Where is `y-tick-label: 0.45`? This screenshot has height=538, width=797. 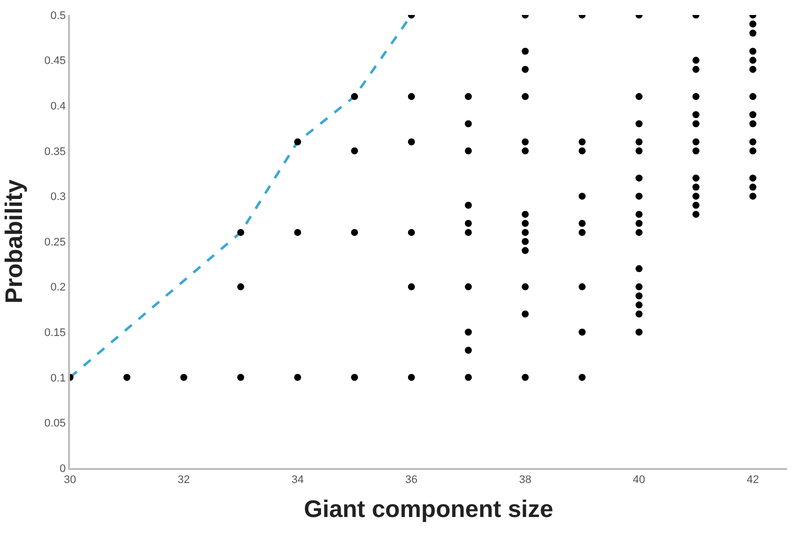
y-tick-label: 0.45 is located at coordinates (55, 61).